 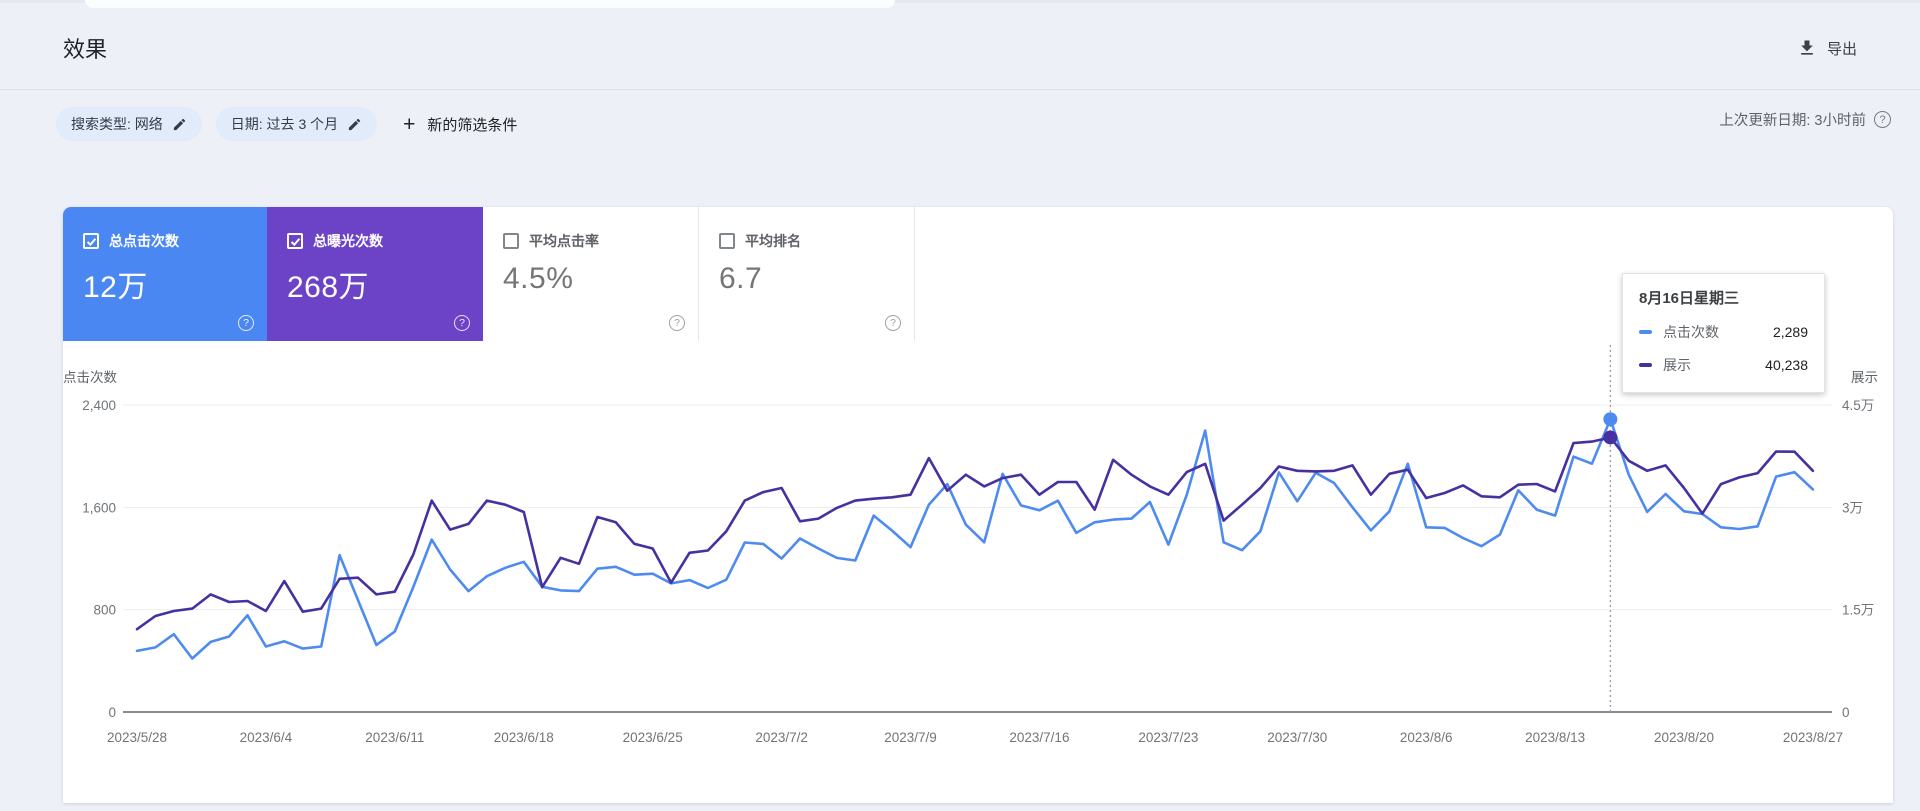 What do you see at coordinates (1841, 49) in the screenshot?
I see `export-label: 导出` at bounding box center [1841, 49].